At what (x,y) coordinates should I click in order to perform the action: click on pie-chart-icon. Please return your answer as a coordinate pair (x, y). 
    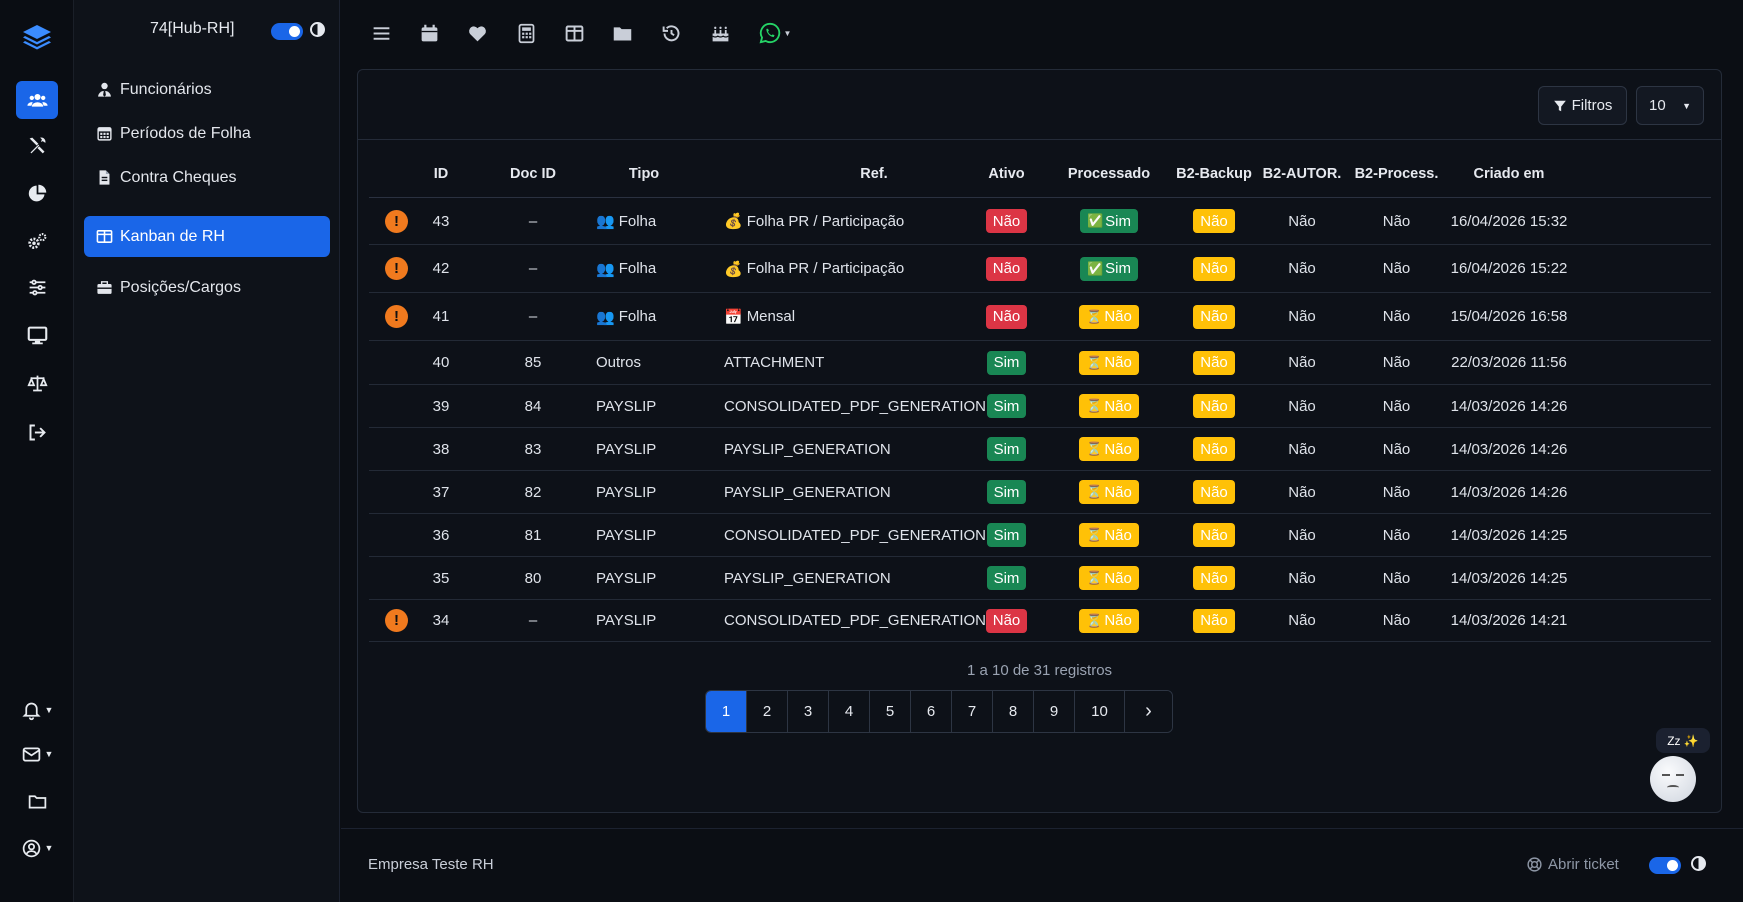
    Looking at the image, I should click on (37, 193).